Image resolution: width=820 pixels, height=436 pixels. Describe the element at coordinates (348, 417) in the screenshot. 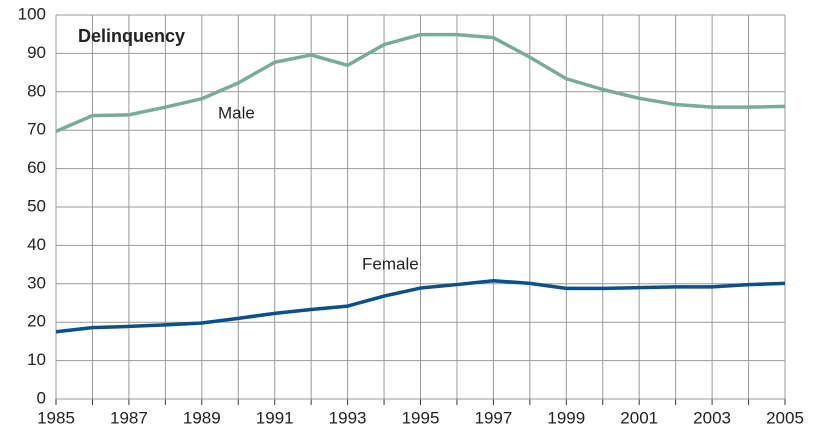

I see `x-tick-label: 1993` at that location.